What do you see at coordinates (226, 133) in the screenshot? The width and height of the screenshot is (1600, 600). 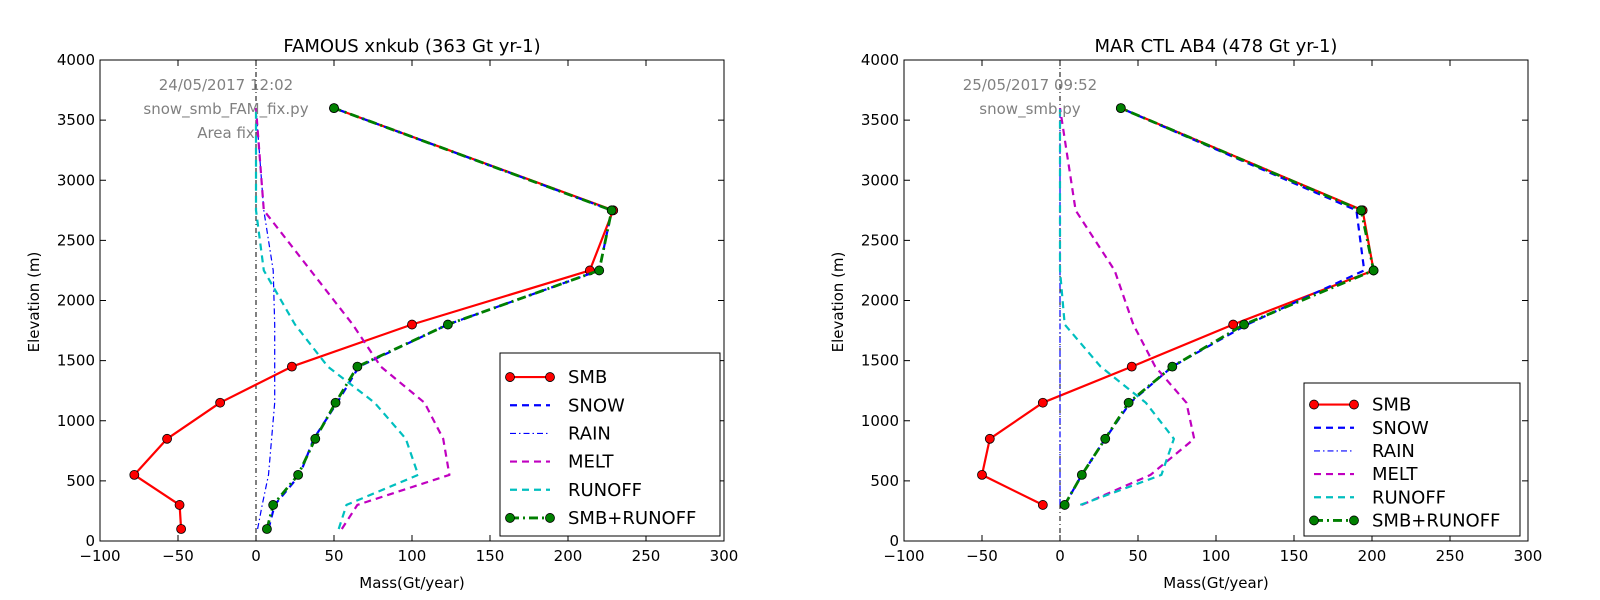 I see `annotation-note: Area fix` at bounding box center [226, 133].